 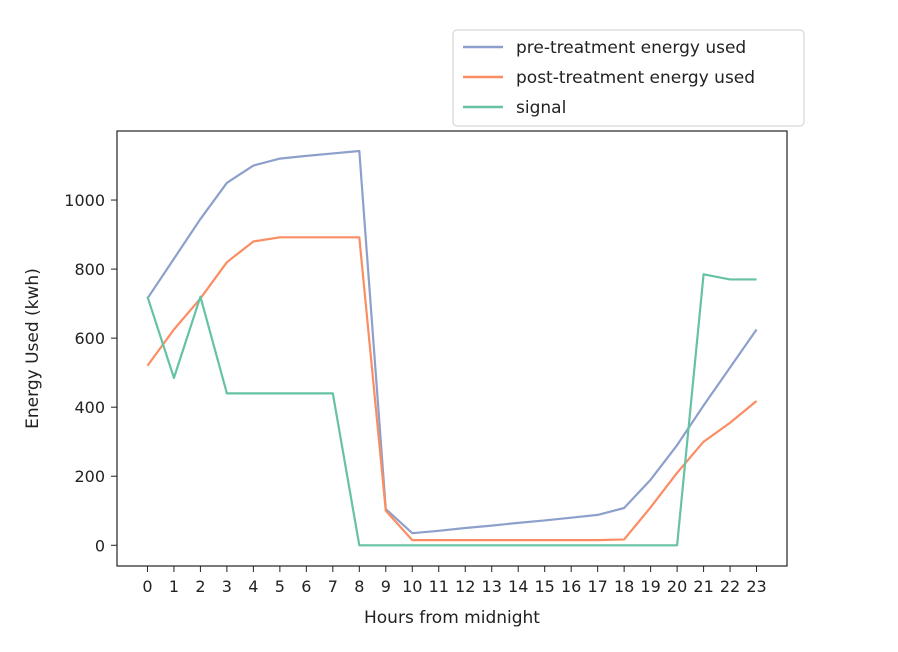 I want to click on y-tick-label: 800, so click(x=89, y=269).